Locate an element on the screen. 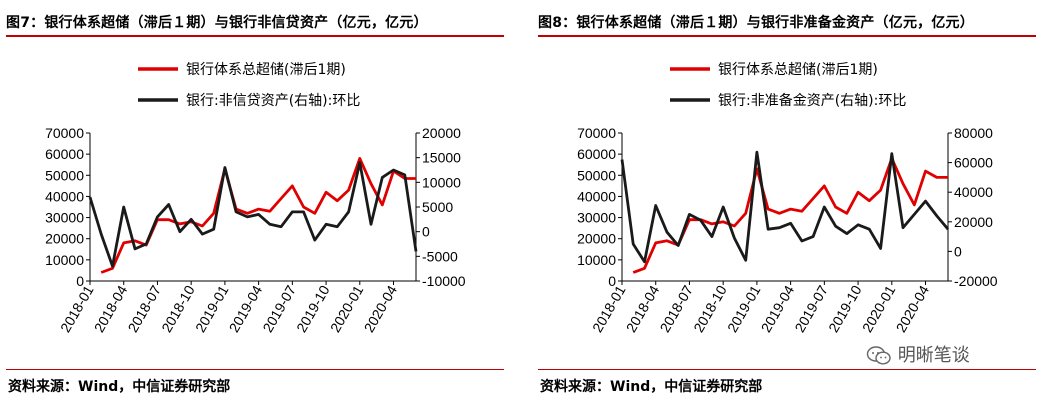  right-tick-label: 15000 is located at coordinates (441, 158).